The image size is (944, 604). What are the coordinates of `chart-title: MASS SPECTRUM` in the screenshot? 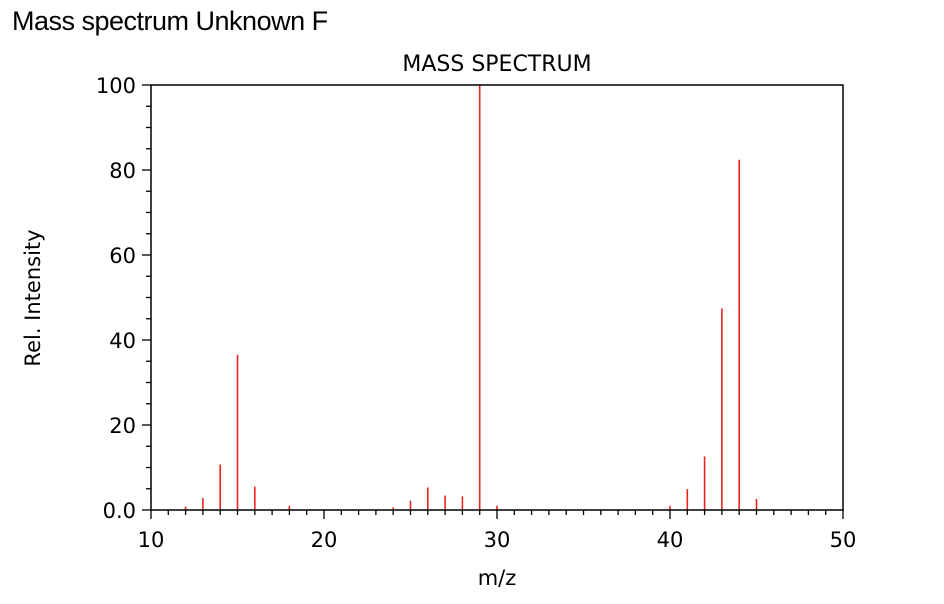 It's located at (496, 64).